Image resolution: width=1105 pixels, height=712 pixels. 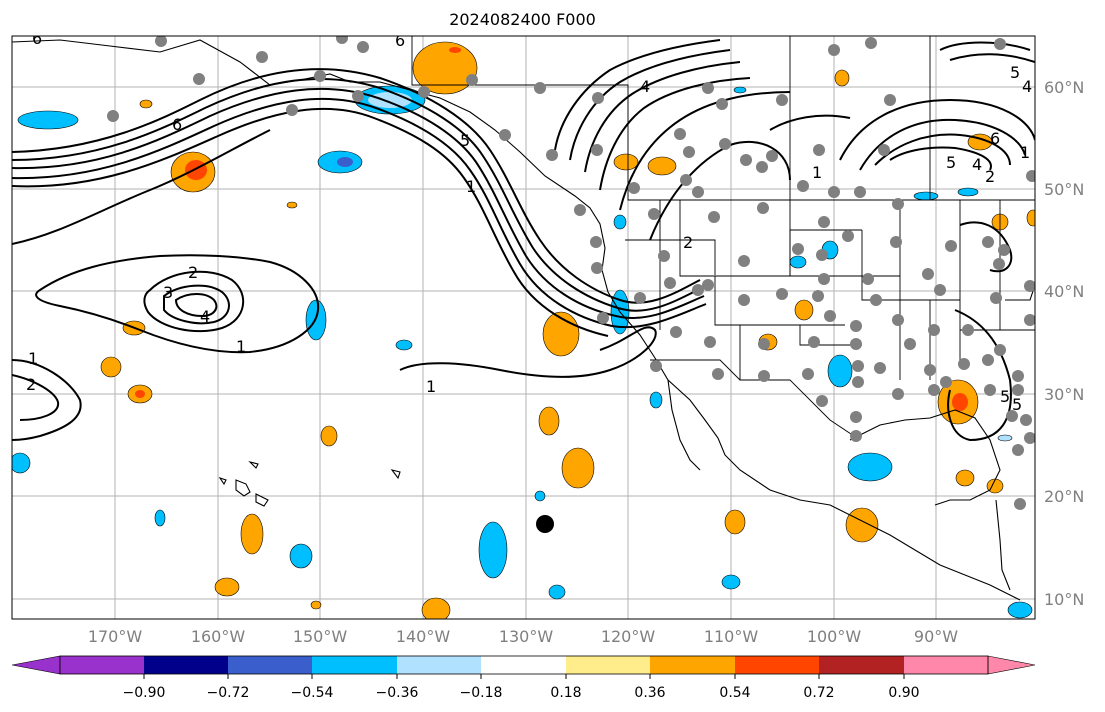 I want to click on contour-label: 3, so click(x=168, y=292).